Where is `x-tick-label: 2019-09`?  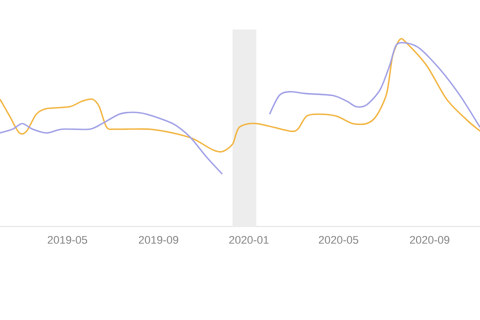
x-tick-label: 2019-09 is located at coordinates (158, 240).